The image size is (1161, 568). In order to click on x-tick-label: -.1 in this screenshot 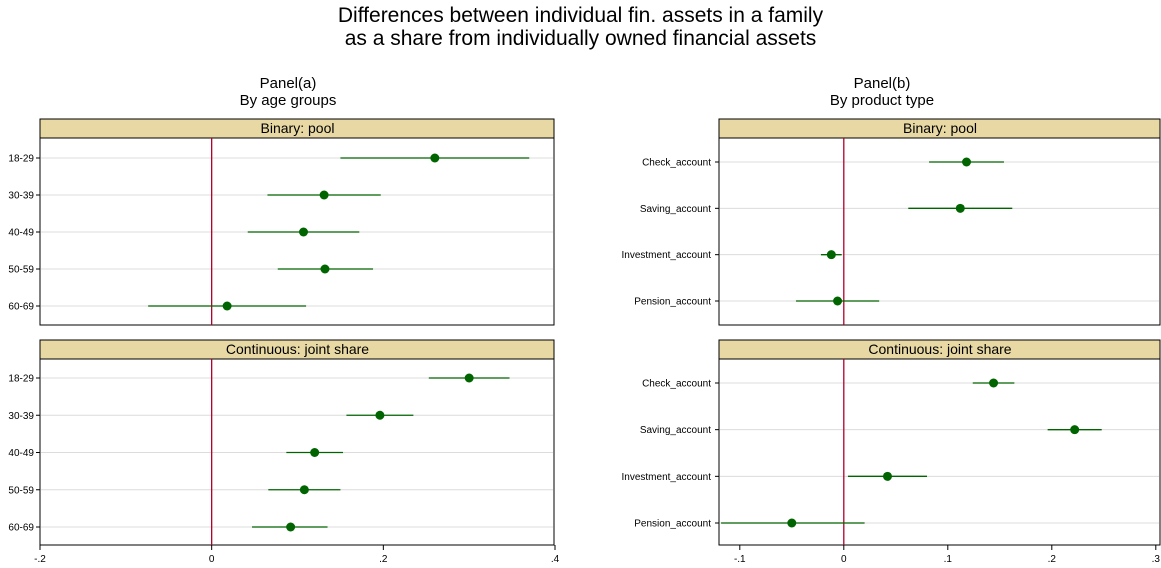, I will do `click(740, 559)`.